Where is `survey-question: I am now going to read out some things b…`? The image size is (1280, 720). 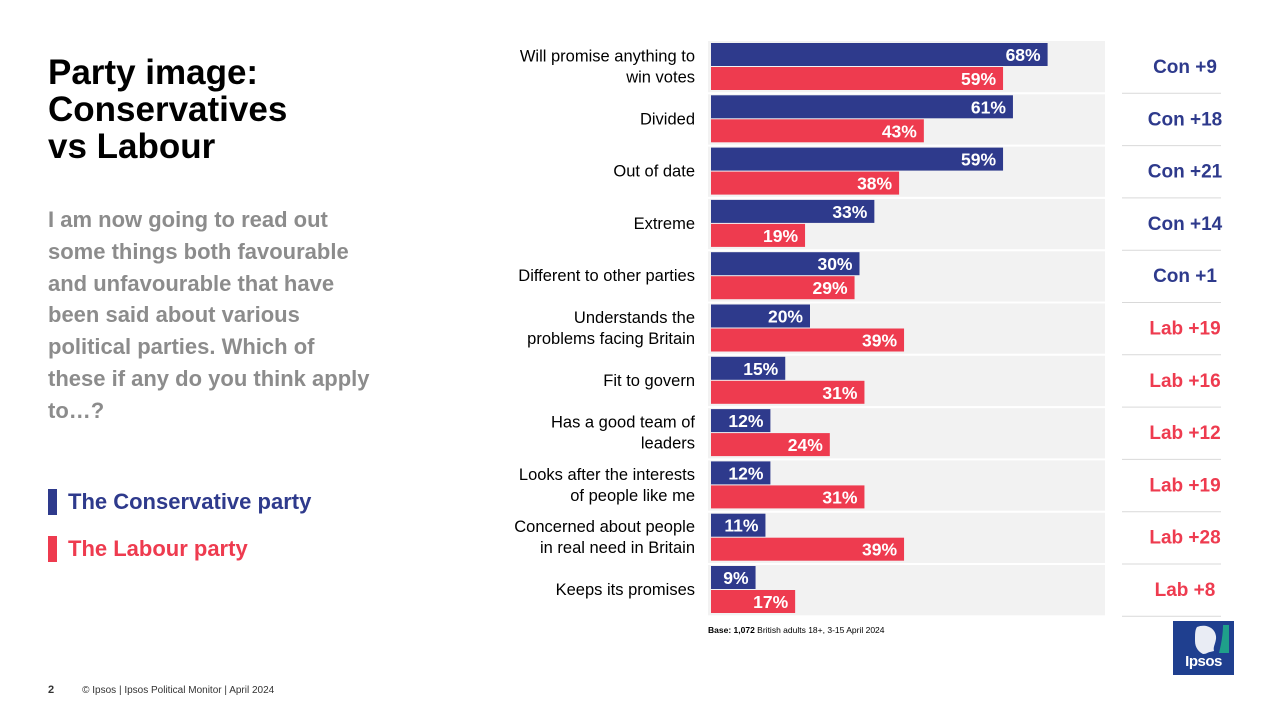
survey-question: I am now going to read out some things b… is located at coordinates (209, 315).